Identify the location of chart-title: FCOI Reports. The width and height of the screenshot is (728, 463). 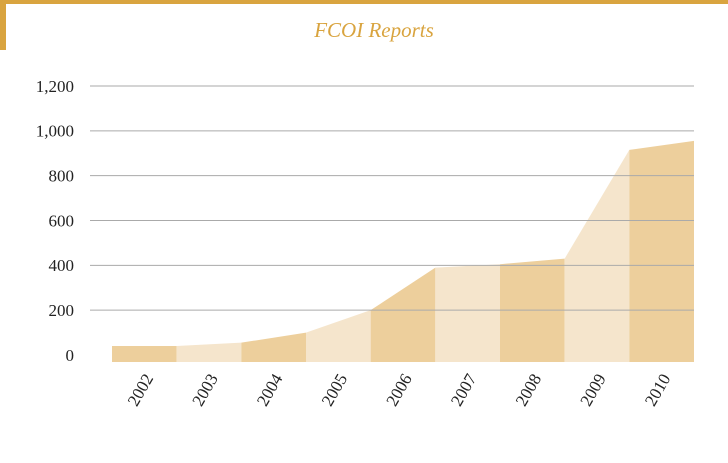
(373, 30).